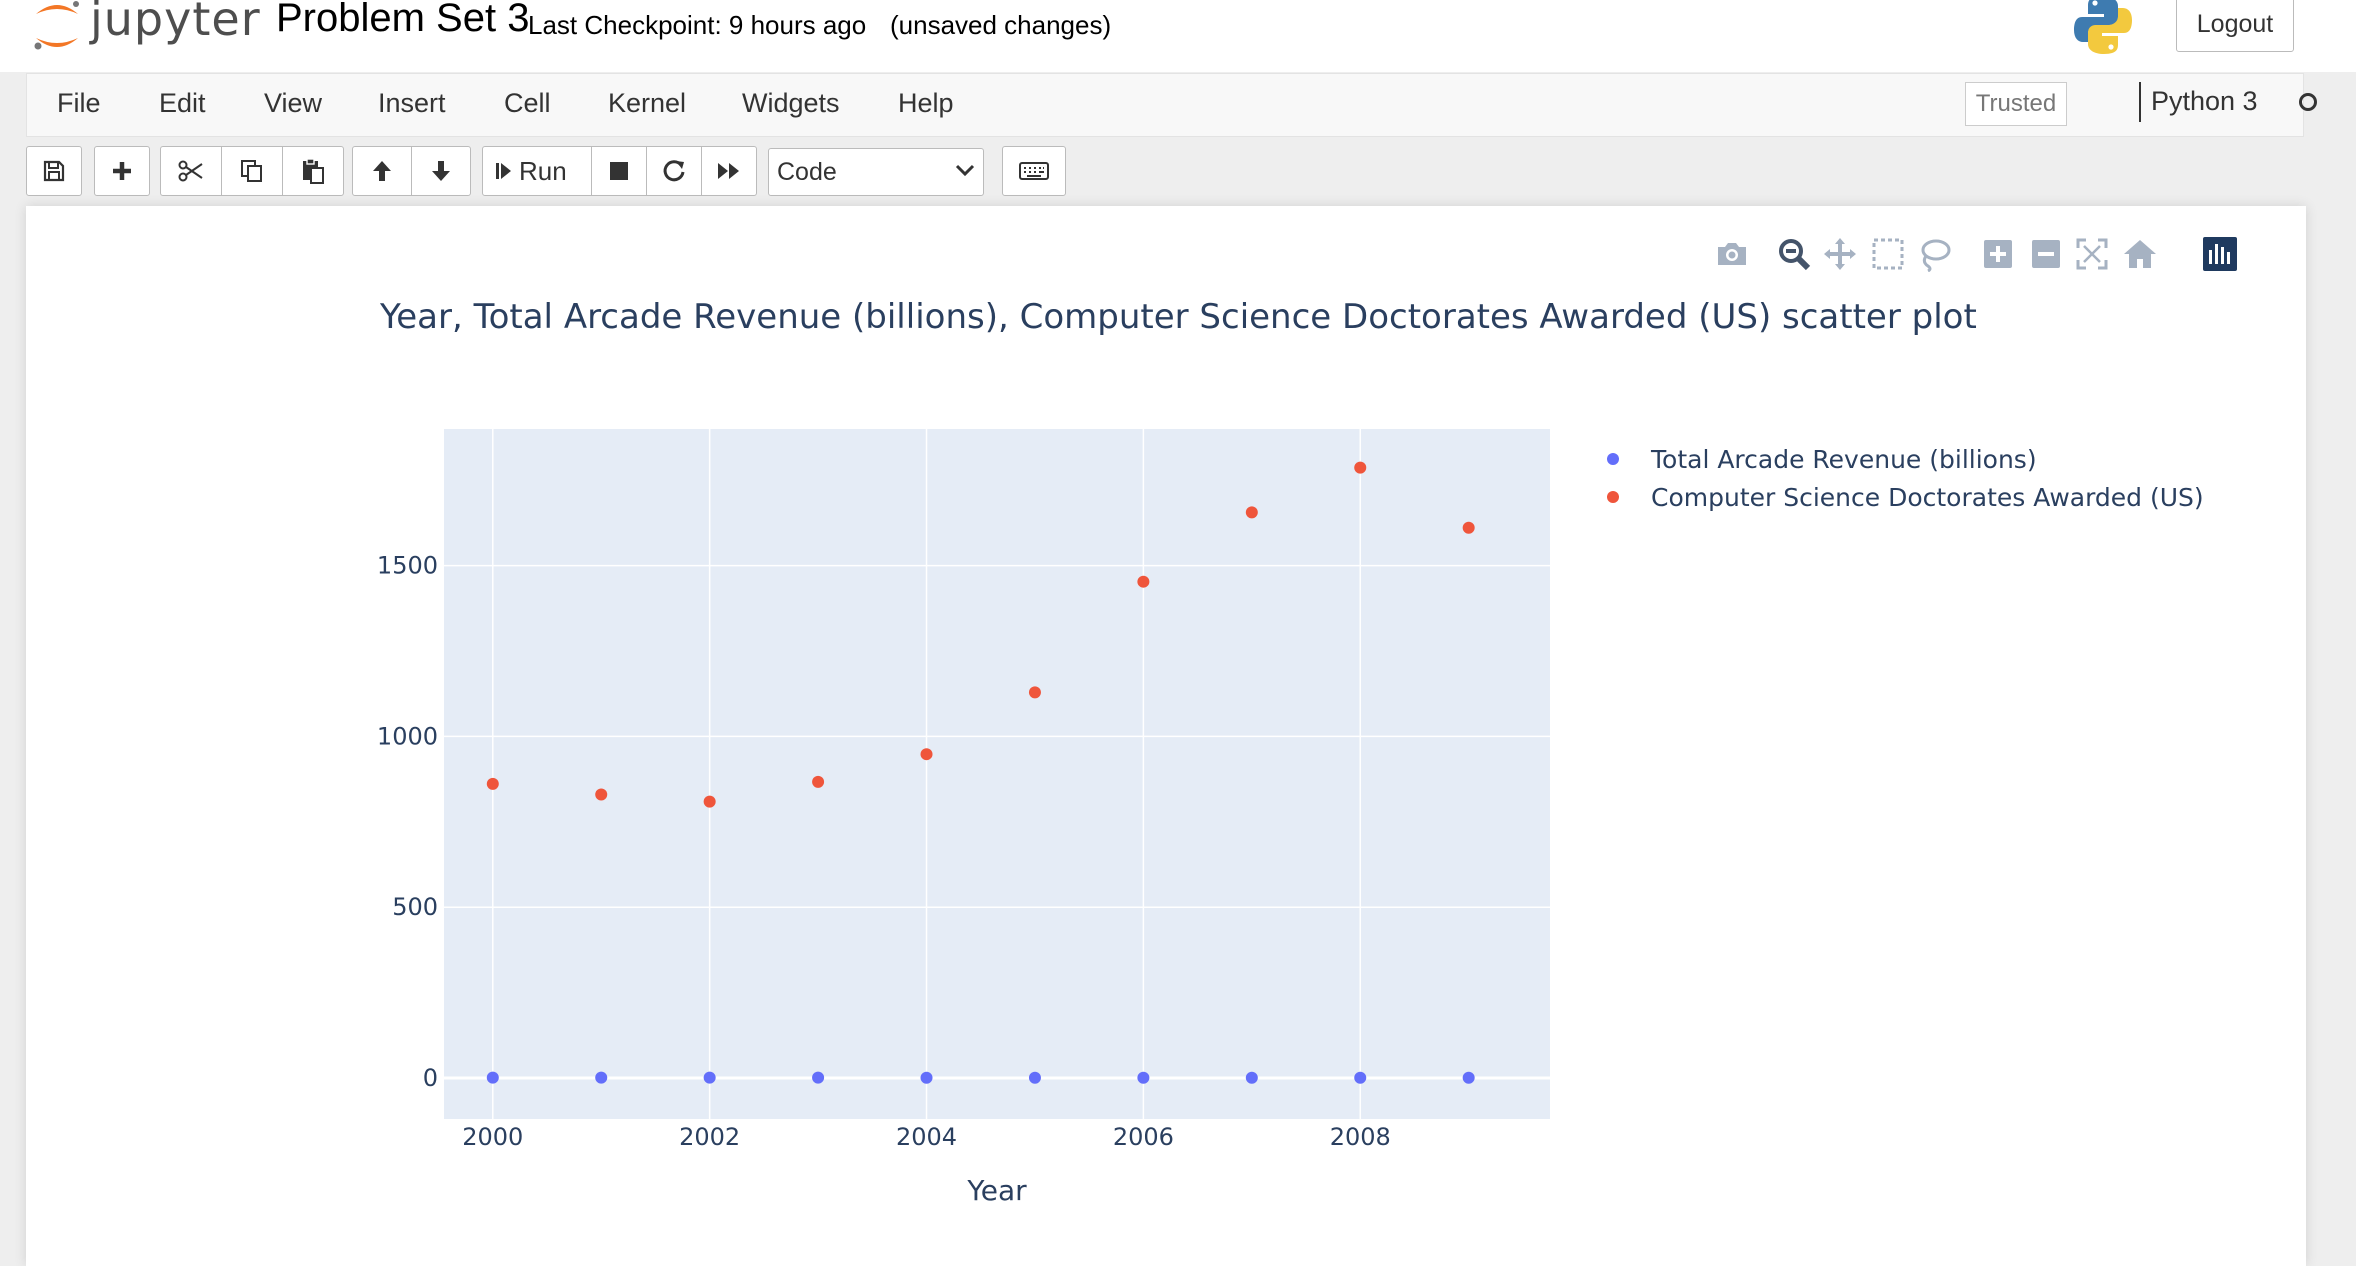 The image size is (2356, 1266). Describe the element at coordinates (122, 171) in the screenshot. I see `insert-cell-button` at that location.